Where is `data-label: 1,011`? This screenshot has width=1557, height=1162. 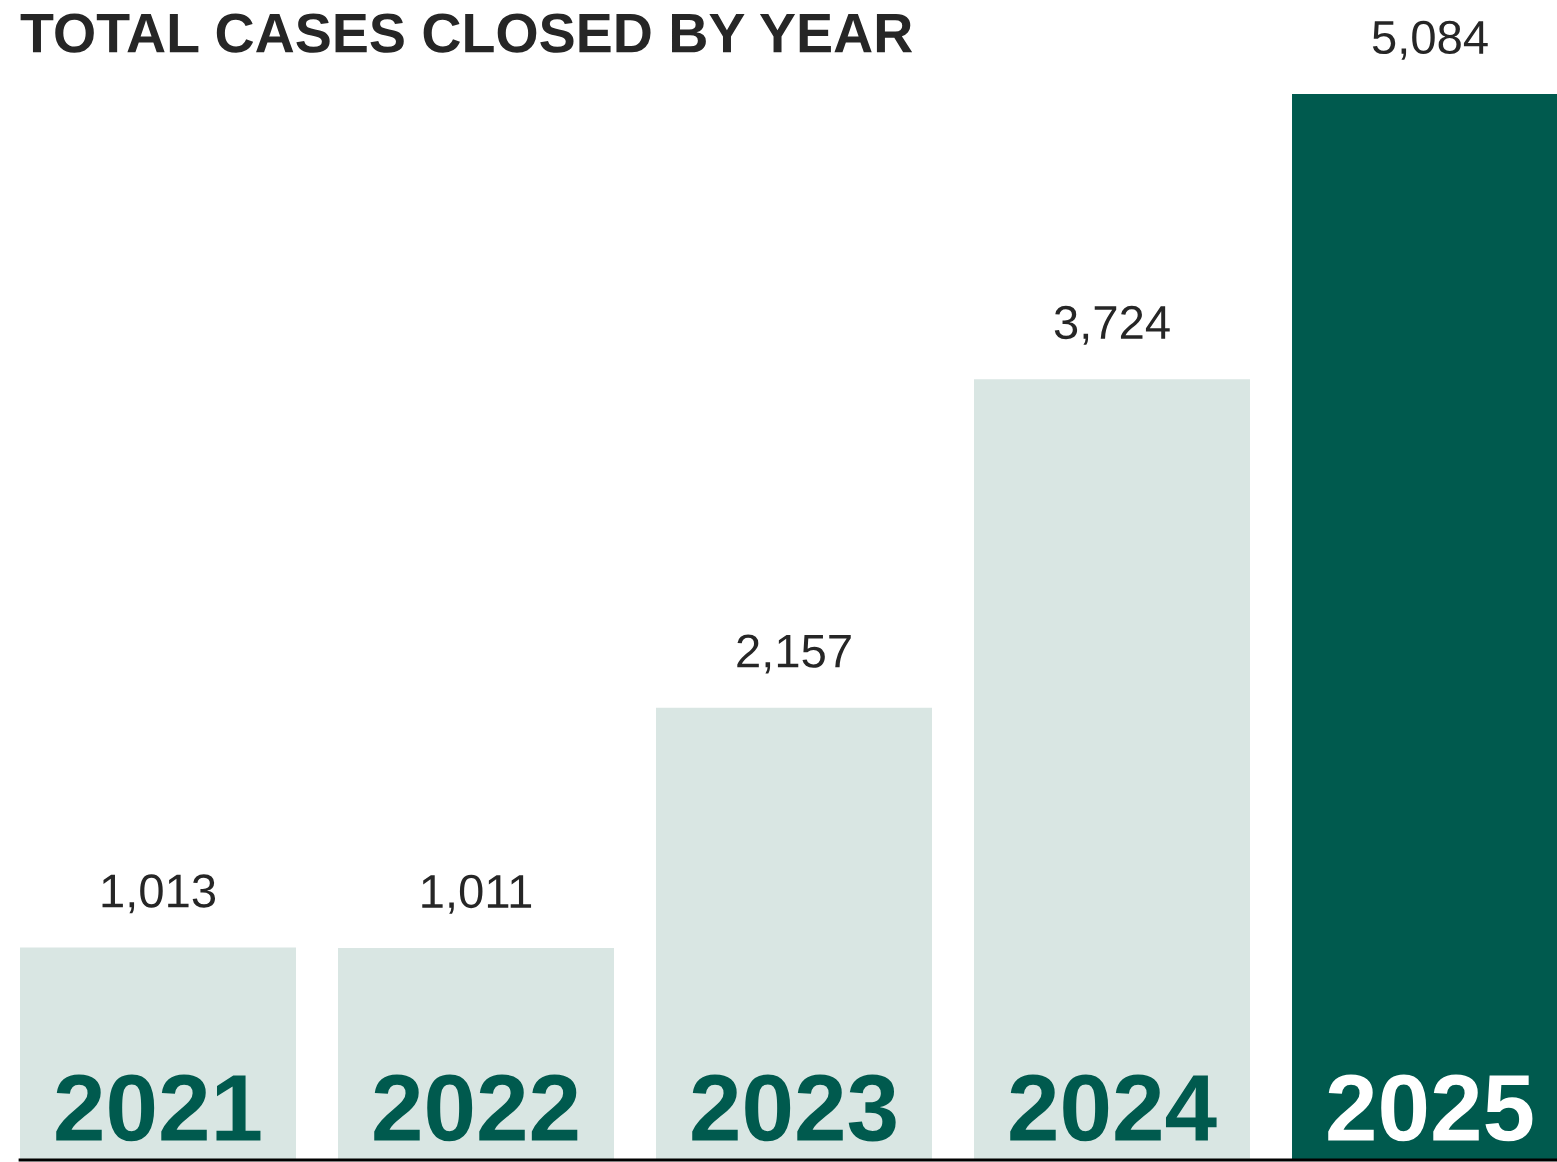
data-label: 1,011 is located at coordinates (477, 894).